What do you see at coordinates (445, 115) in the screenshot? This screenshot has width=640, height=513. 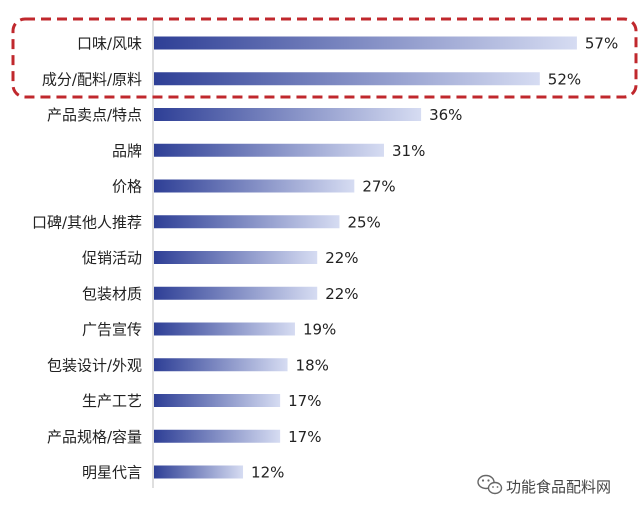 I see `value-label: 36%` at bounding box center [445, 115].